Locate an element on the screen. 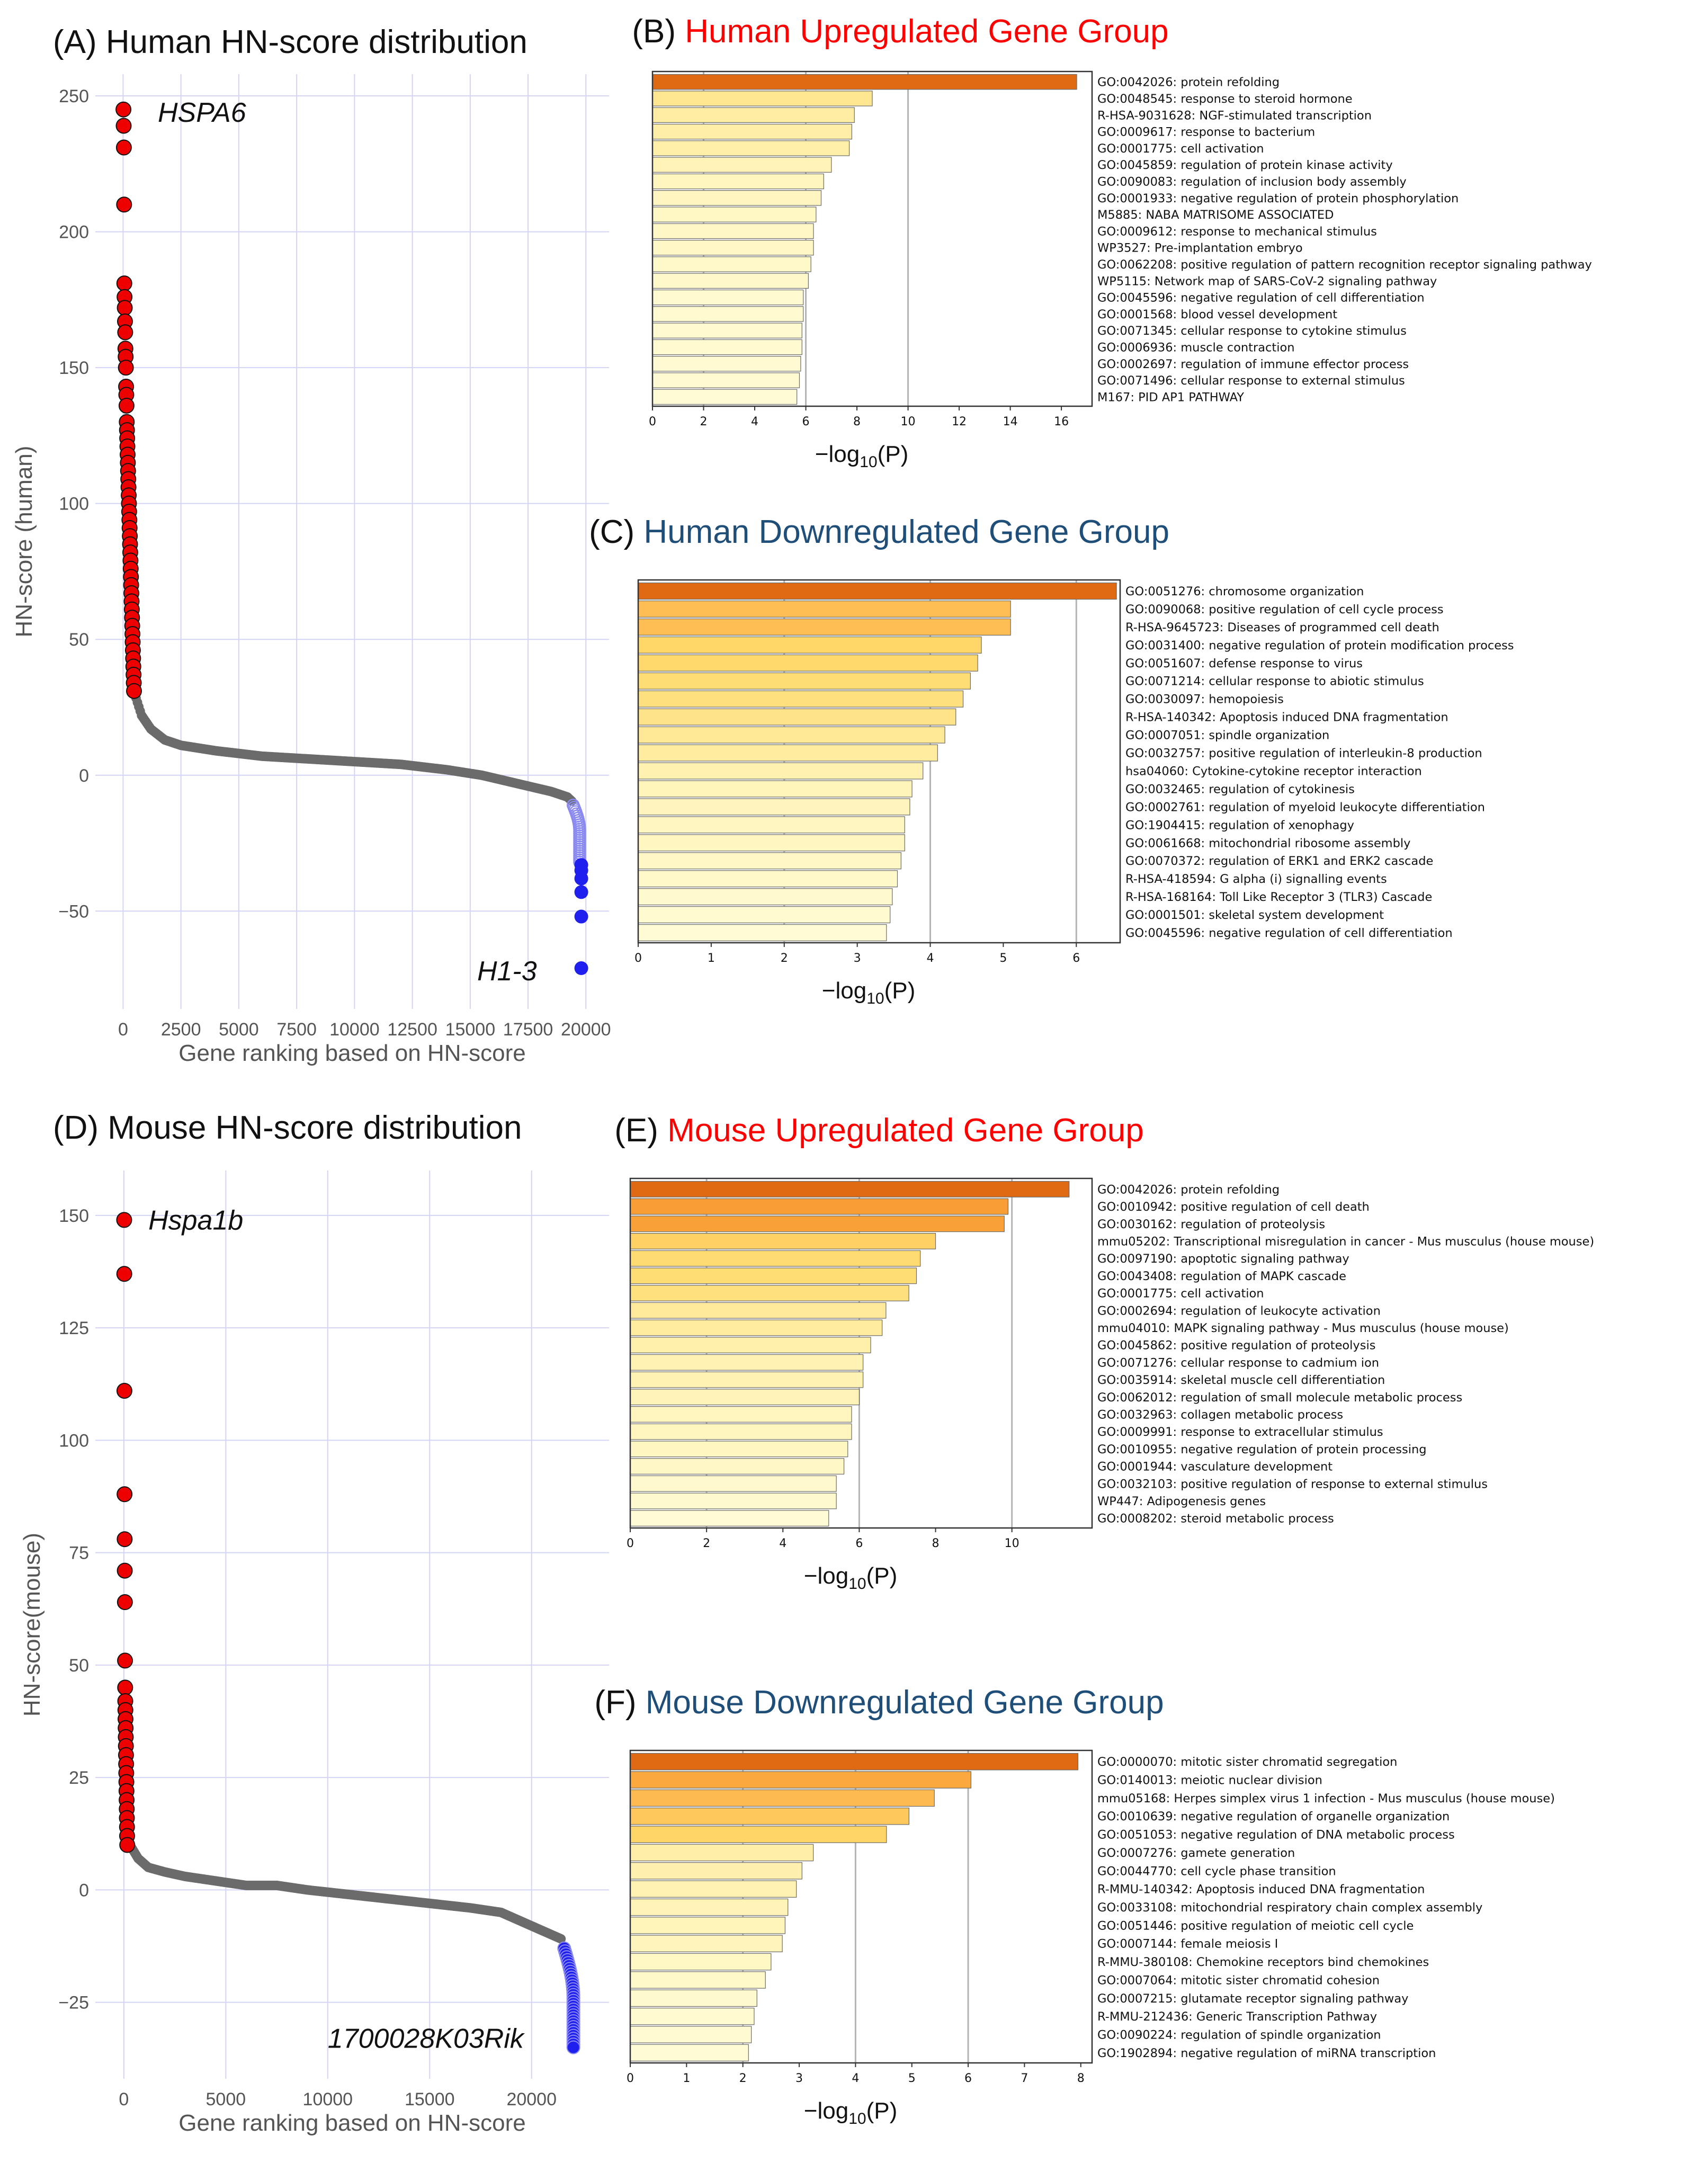 This screenshot has height=2172, width=1708. x-tick-label: 12500 is located at coordinates (412, 1030).